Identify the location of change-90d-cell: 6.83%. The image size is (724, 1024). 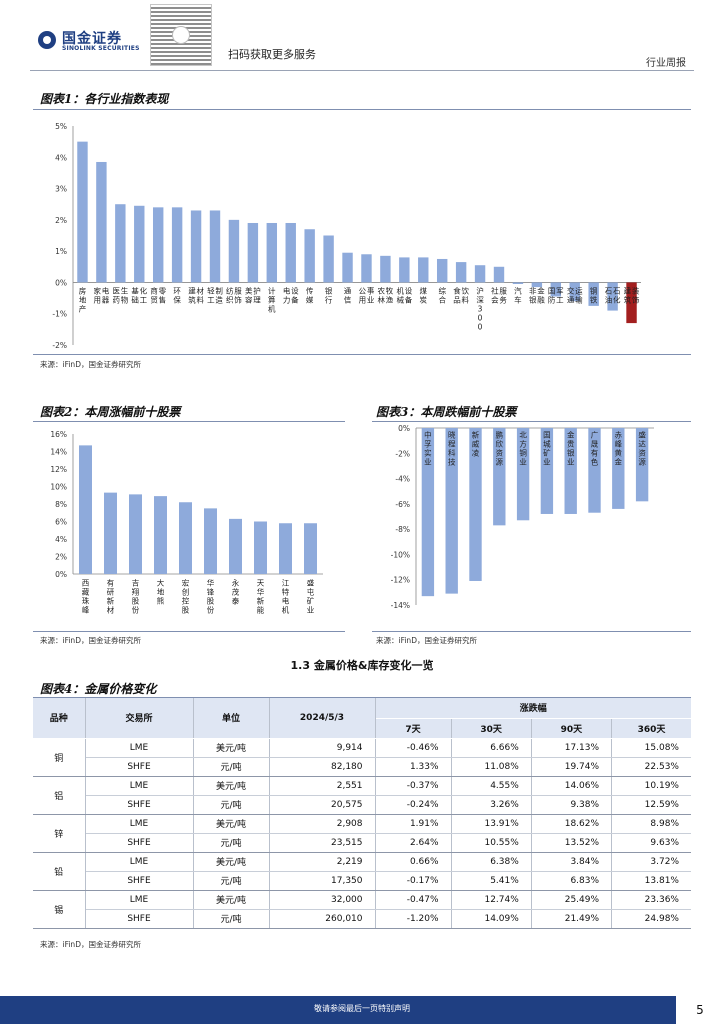
(572, 881).